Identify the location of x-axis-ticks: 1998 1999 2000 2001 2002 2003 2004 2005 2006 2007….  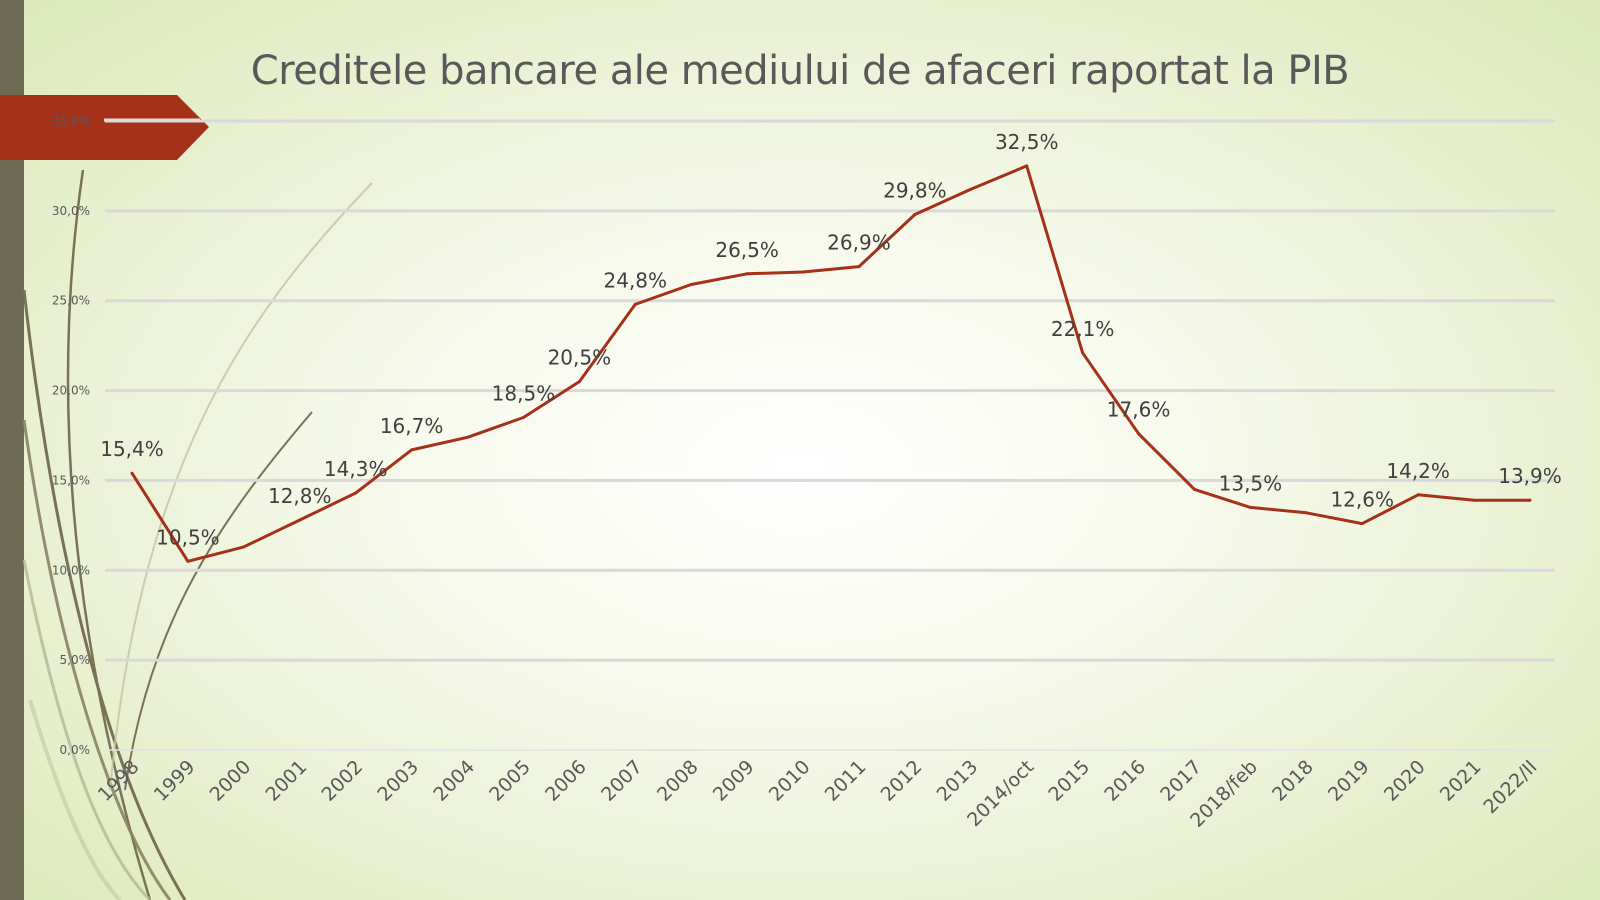
(818, 794).